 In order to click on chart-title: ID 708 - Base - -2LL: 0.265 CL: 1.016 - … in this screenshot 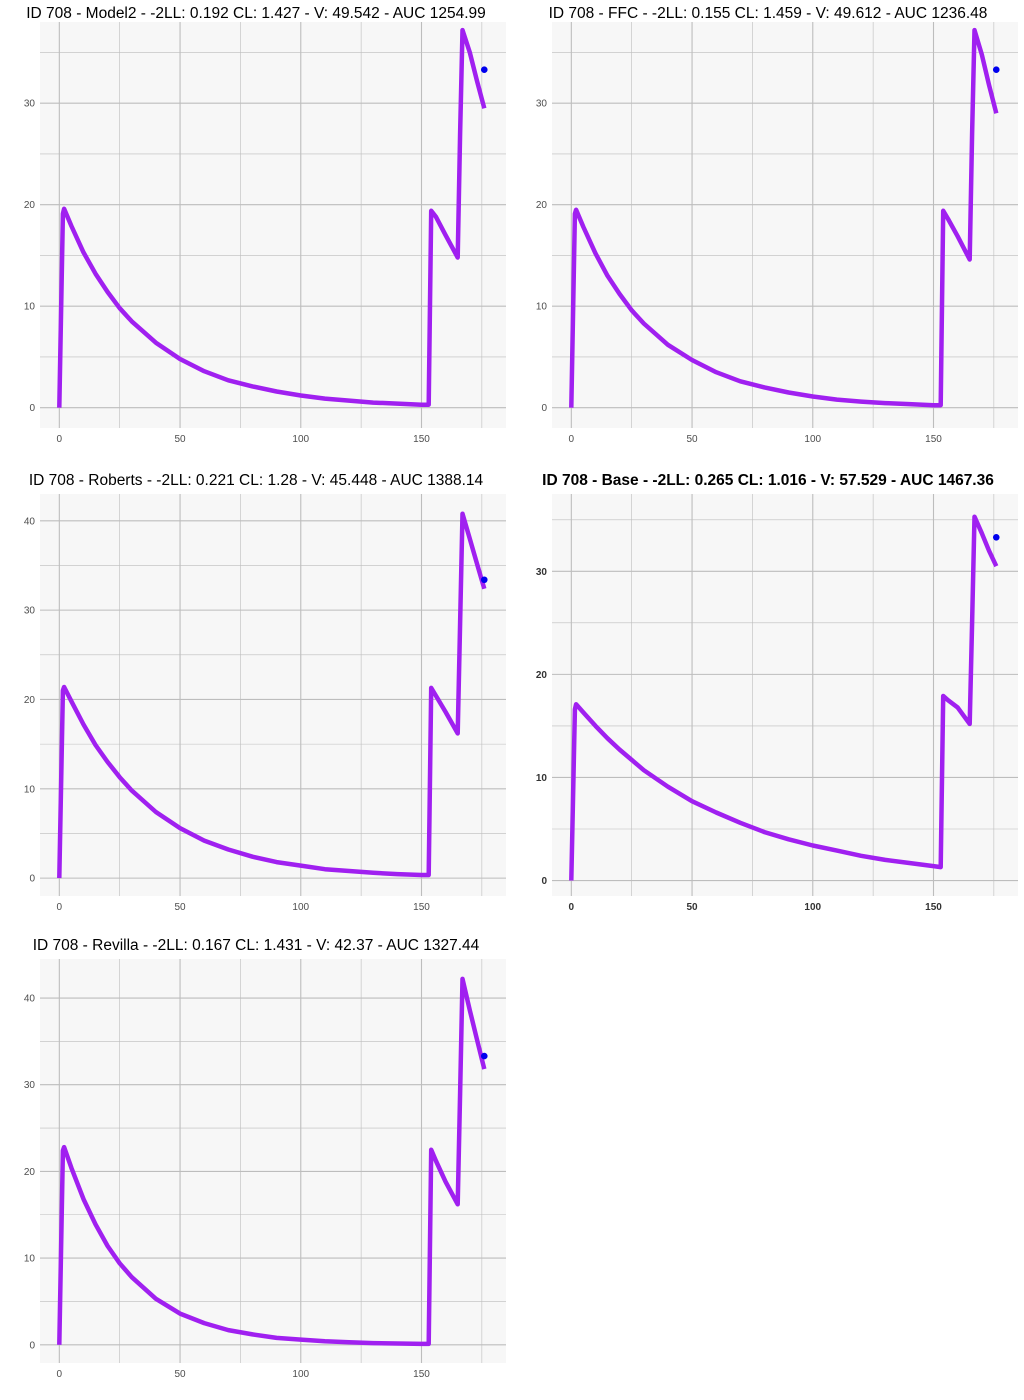, I will do `click(768, 480)`.